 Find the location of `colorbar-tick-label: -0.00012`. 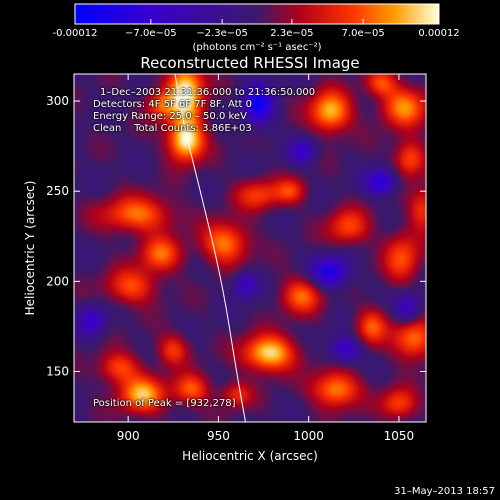

colorbar-tick-label: -0.00012 is located at coordinates (75, 33).